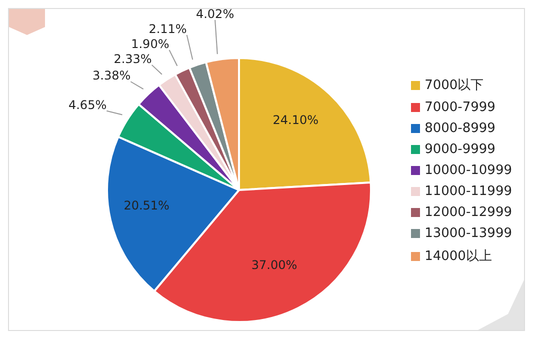 The width and height of the screenshot is (533, 339). I want to click on legend-label: 9000-9999, so click(460, 149).